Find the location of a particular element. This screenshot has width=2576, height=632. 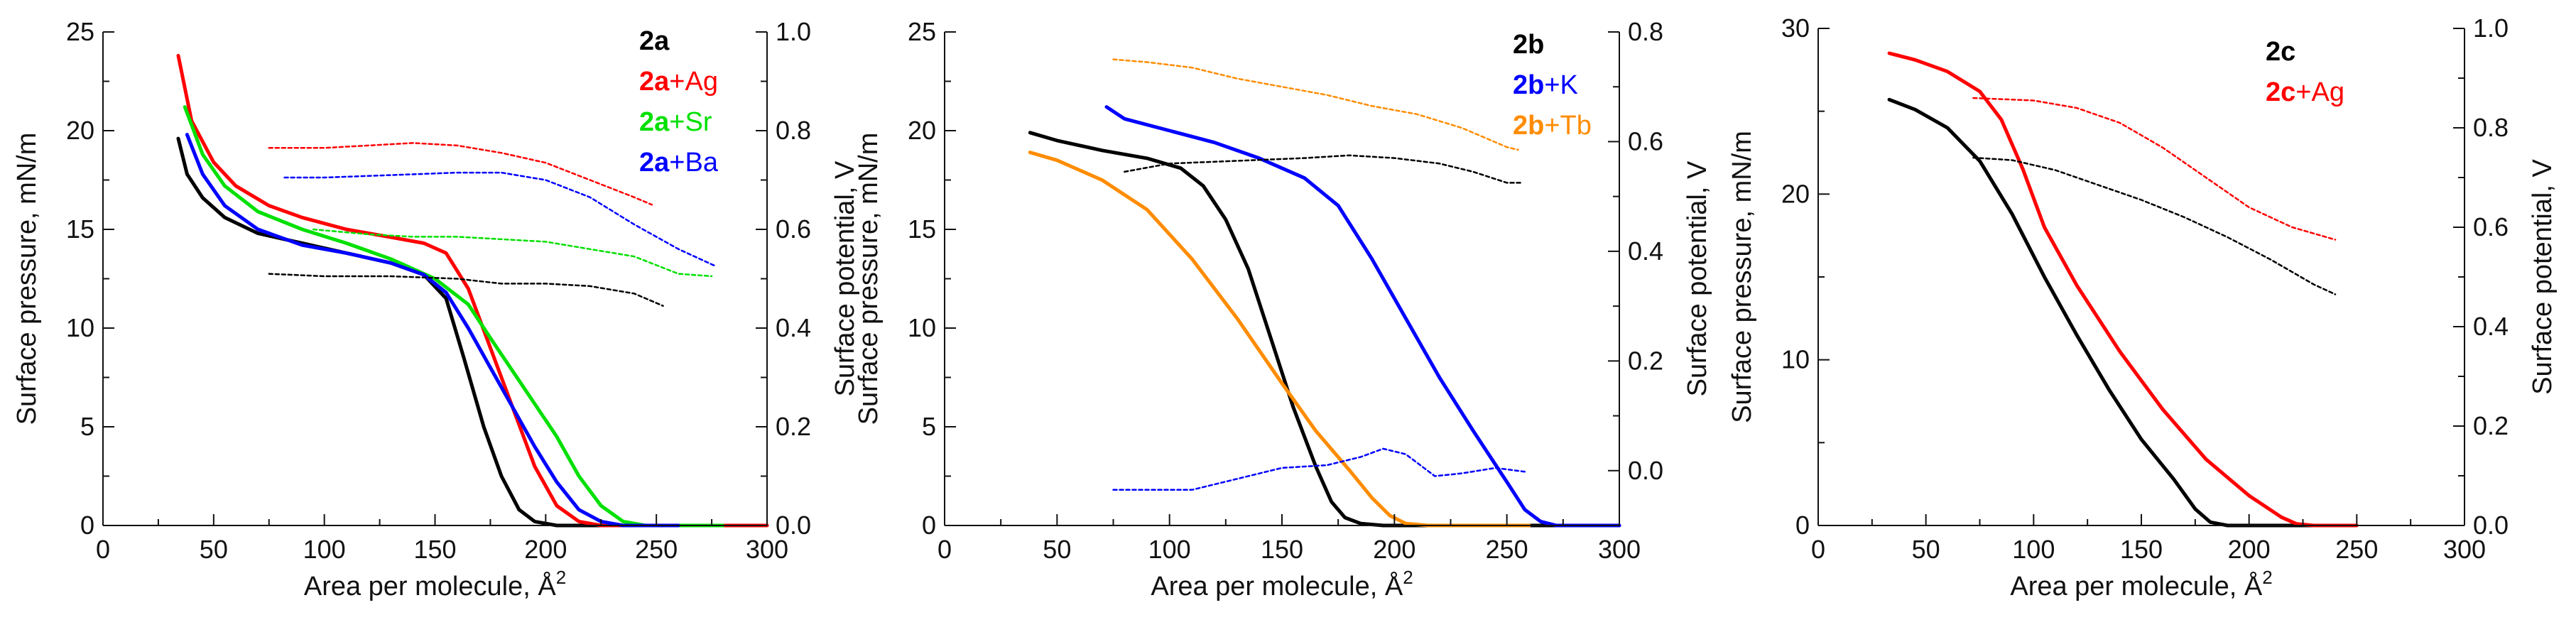

y-tick-label: 30 is located at coordinates (1796, 28).